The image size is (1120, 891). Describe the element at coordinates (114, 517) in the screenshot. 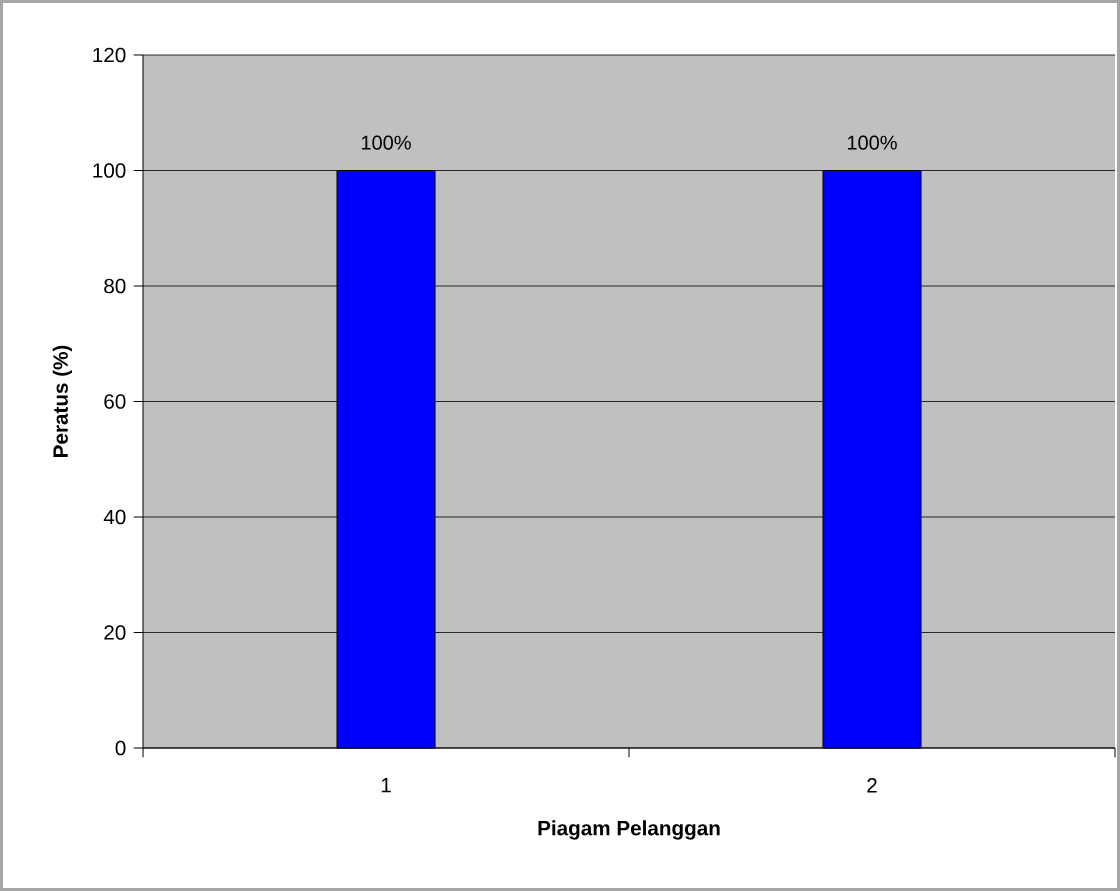

I see `y-tick-label: 40` at that location.